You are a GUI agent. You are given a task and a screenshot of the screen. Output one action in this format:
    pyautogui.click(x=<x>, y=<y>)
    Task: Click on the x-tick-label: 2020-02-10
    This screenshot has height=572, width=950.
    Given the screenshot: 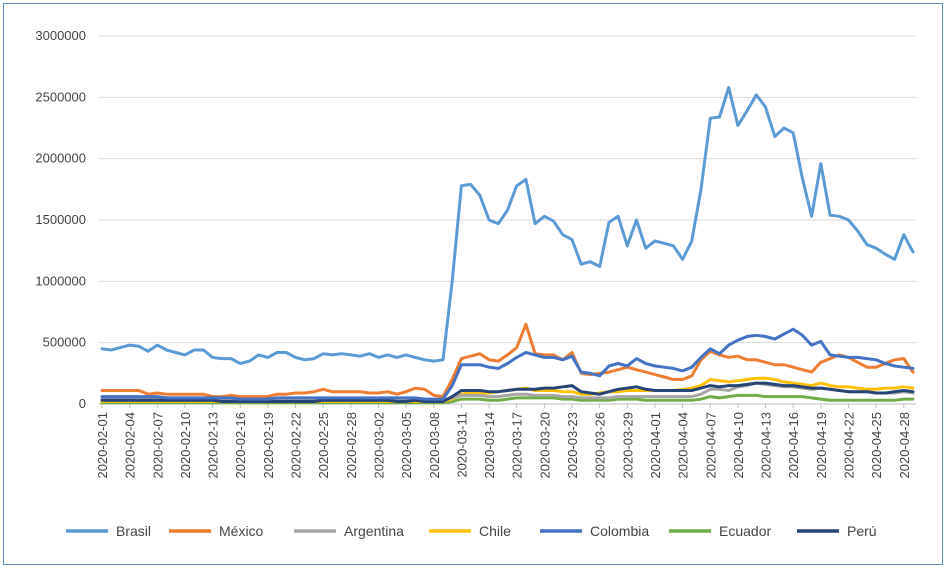 What is the action you would take?
    pyautogui.click(x=185, y=445)
    